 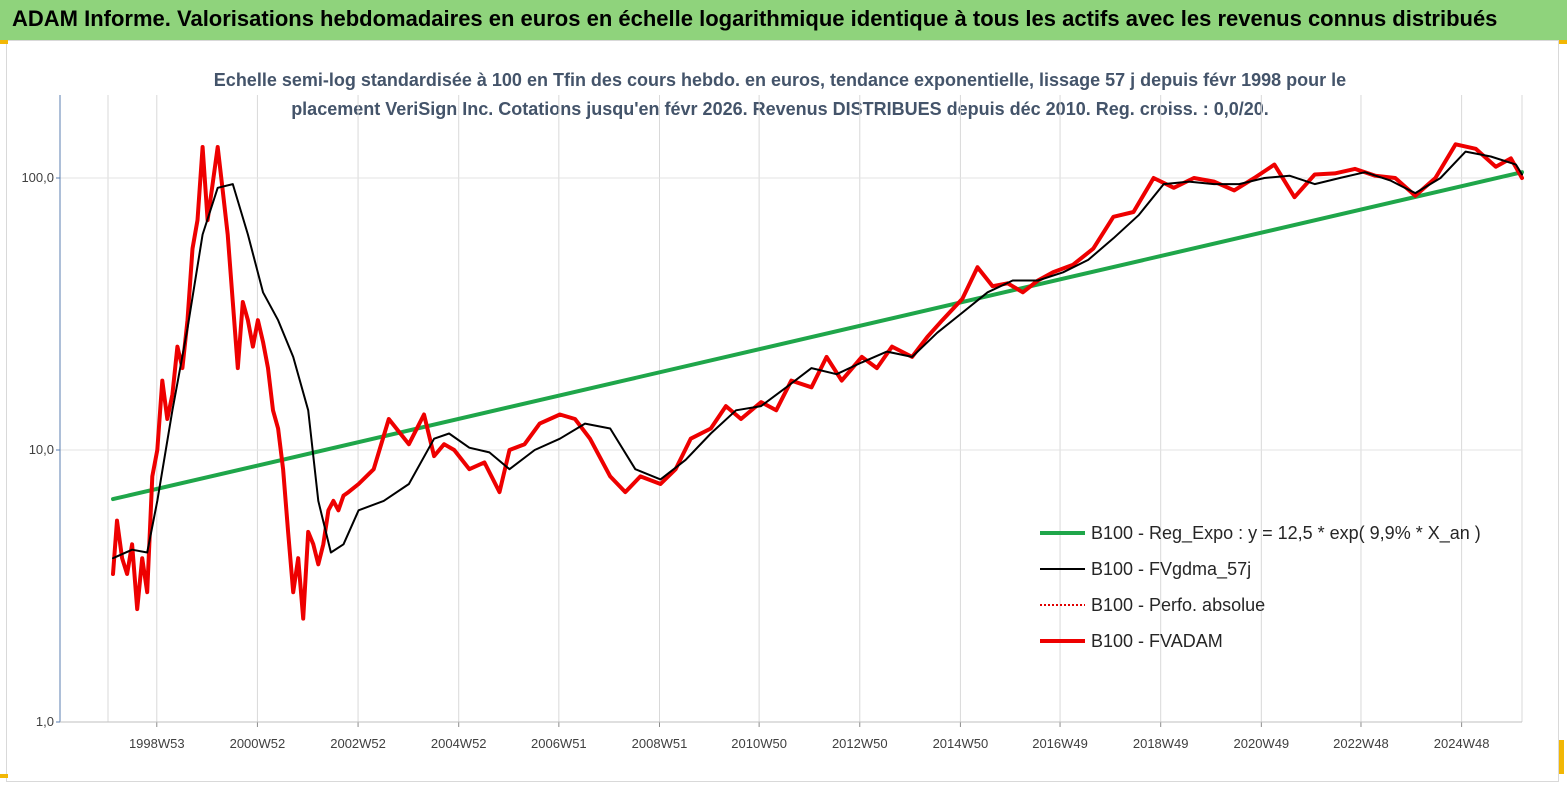 What do you see at coordinates (1462, 743) in the screenshot?
I see `x-tick-label: 2024W48` at bounding box center [1462, 743].